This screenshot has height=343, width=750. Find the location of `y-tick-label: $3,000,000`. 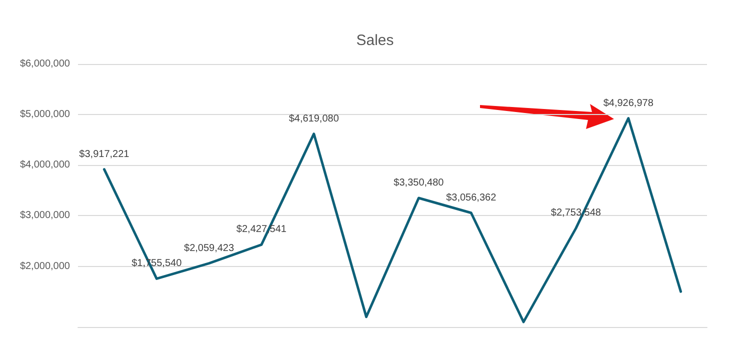

y-tick-label: $3,000,000 is located at coordinates (45, 216).